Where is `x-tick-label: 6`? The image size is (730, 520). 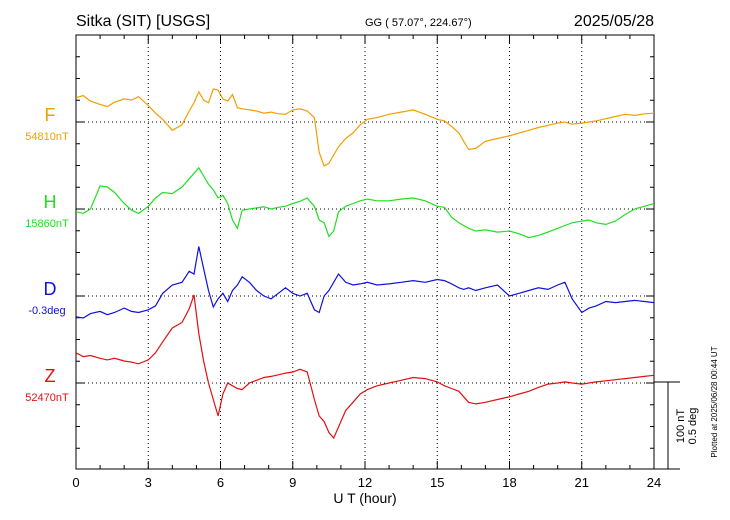 x-tick-label: 6 is located at coordinates (220, 482).